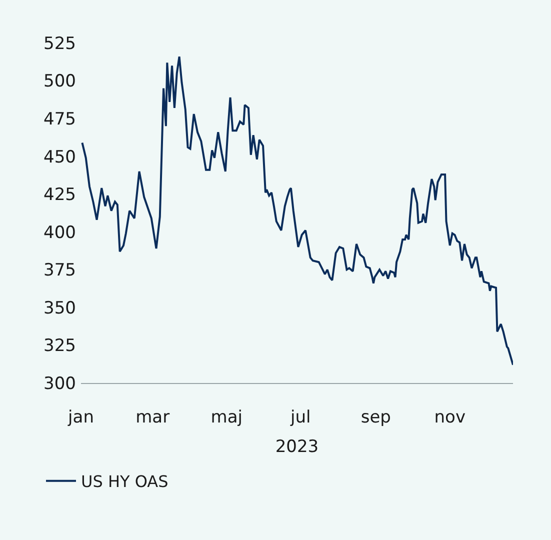 The height and width of the screenshot is (540, 551). I want to click on y-tick-label: 450, so click(60, 157).